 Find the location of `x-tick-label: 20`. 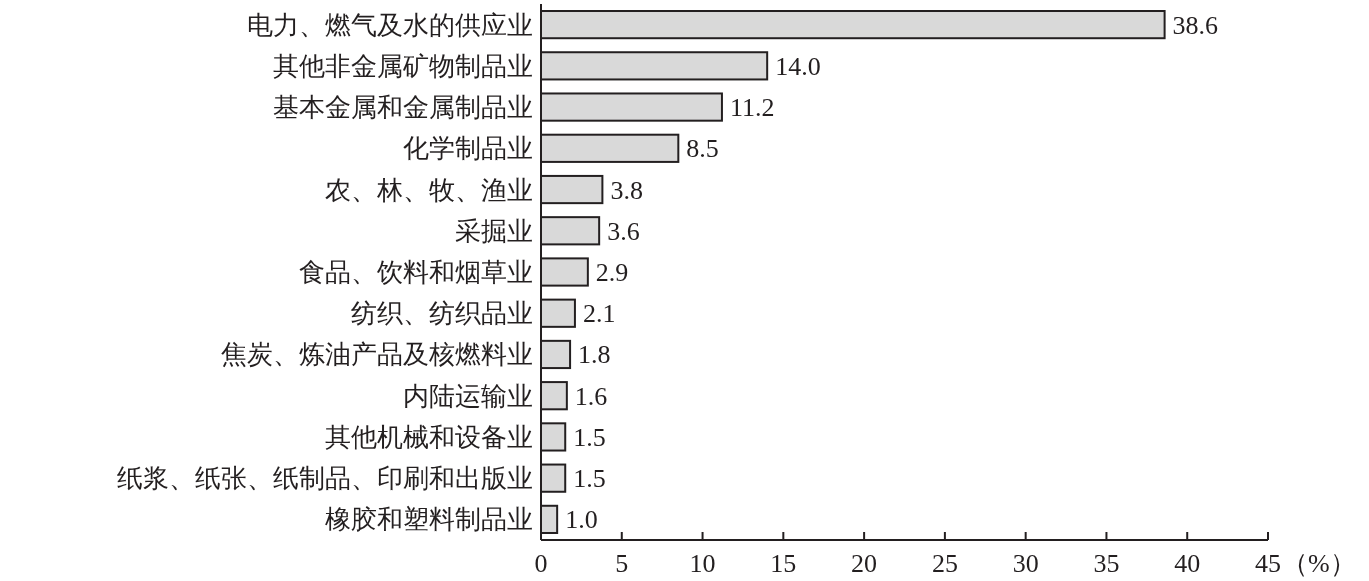

x-tick-label: 20 is located at coordinates (864, 563).